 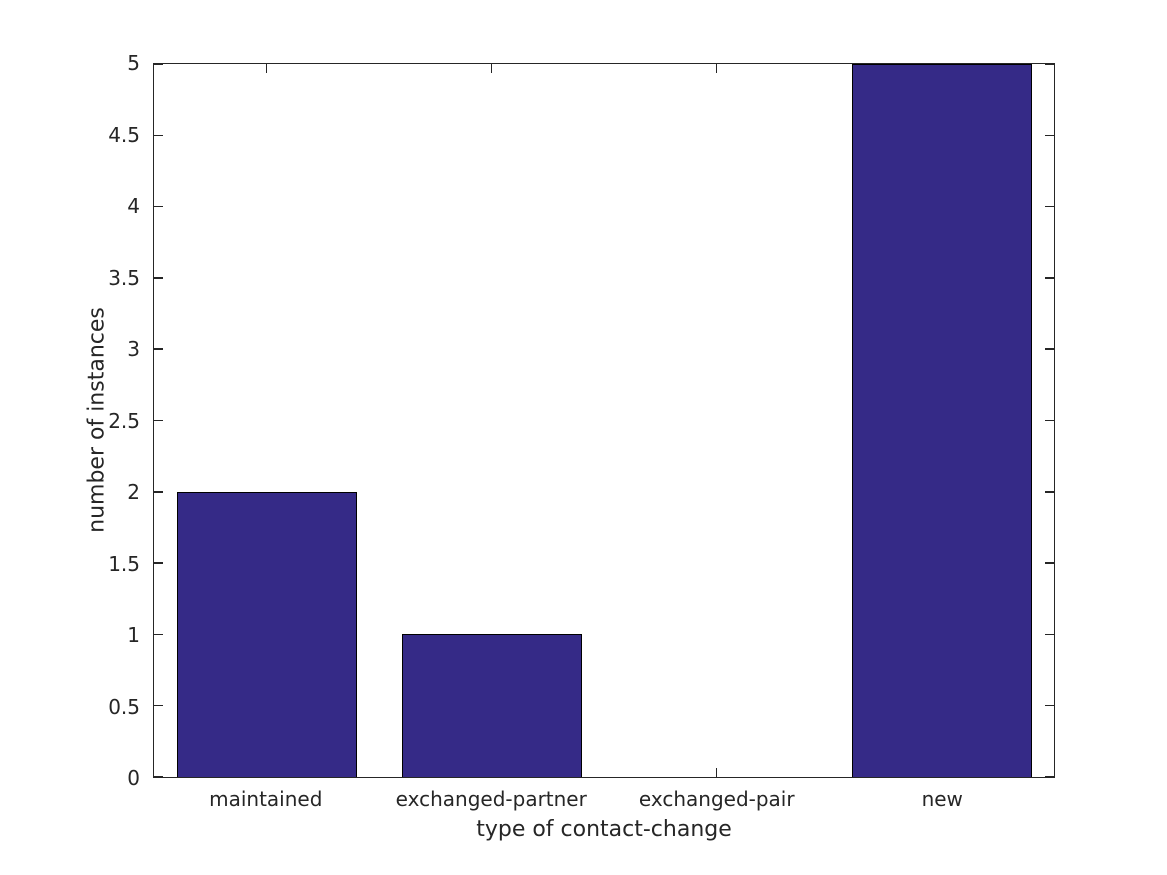 What do you see at coordinates (133, 778) in the screenshot?
I see `y-tick-label: 0` at bounding box center [133, 778].